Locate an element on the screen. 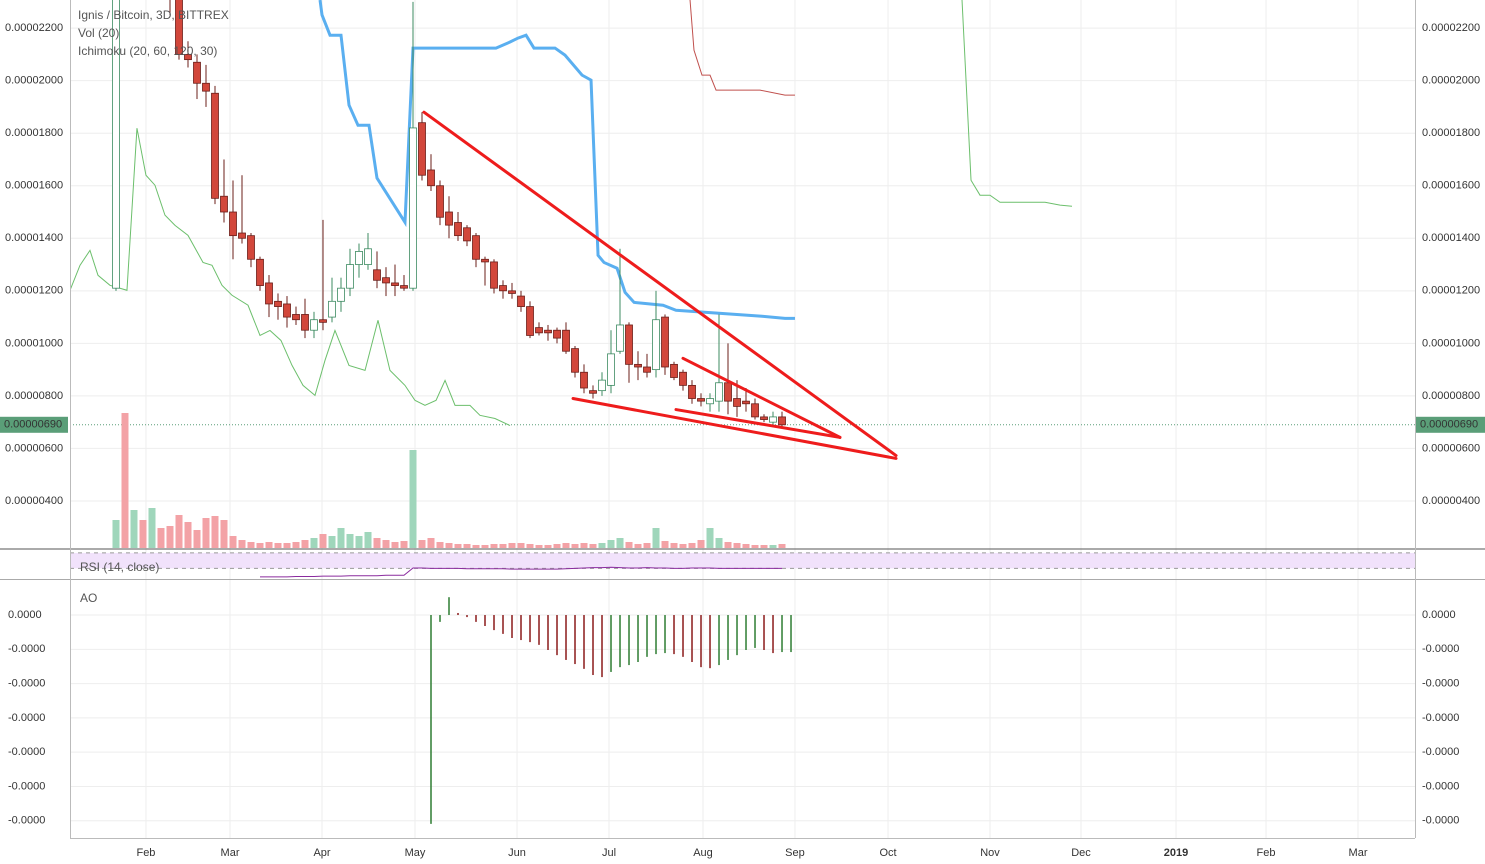 This screenshot has height=864, width=1485. y-tick-label: 0.00002200 is located at coordinates (34, 28).